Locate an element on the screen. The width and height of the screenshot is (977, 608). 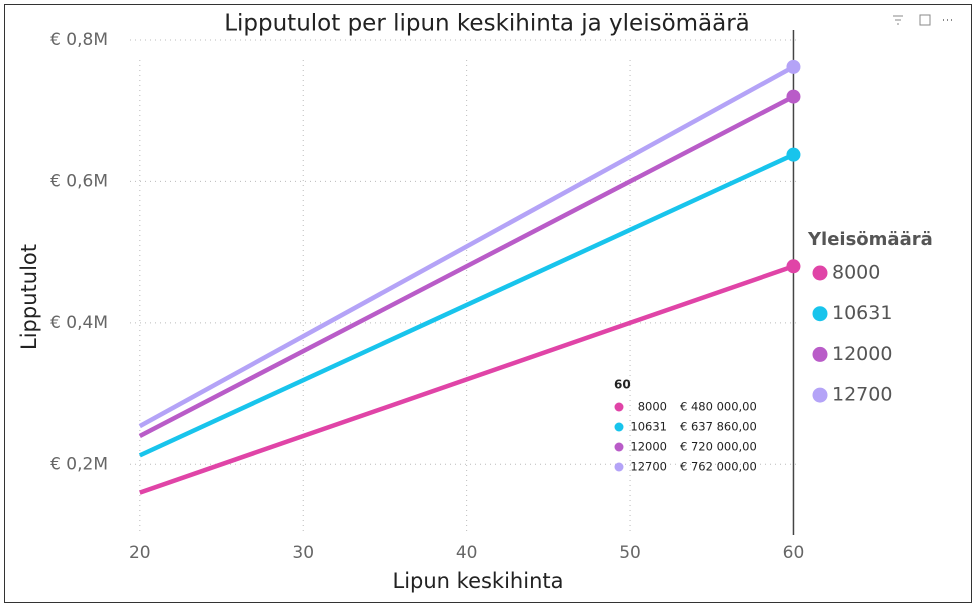
tooltip-name: 10631 is located at coordinates (648, 427).